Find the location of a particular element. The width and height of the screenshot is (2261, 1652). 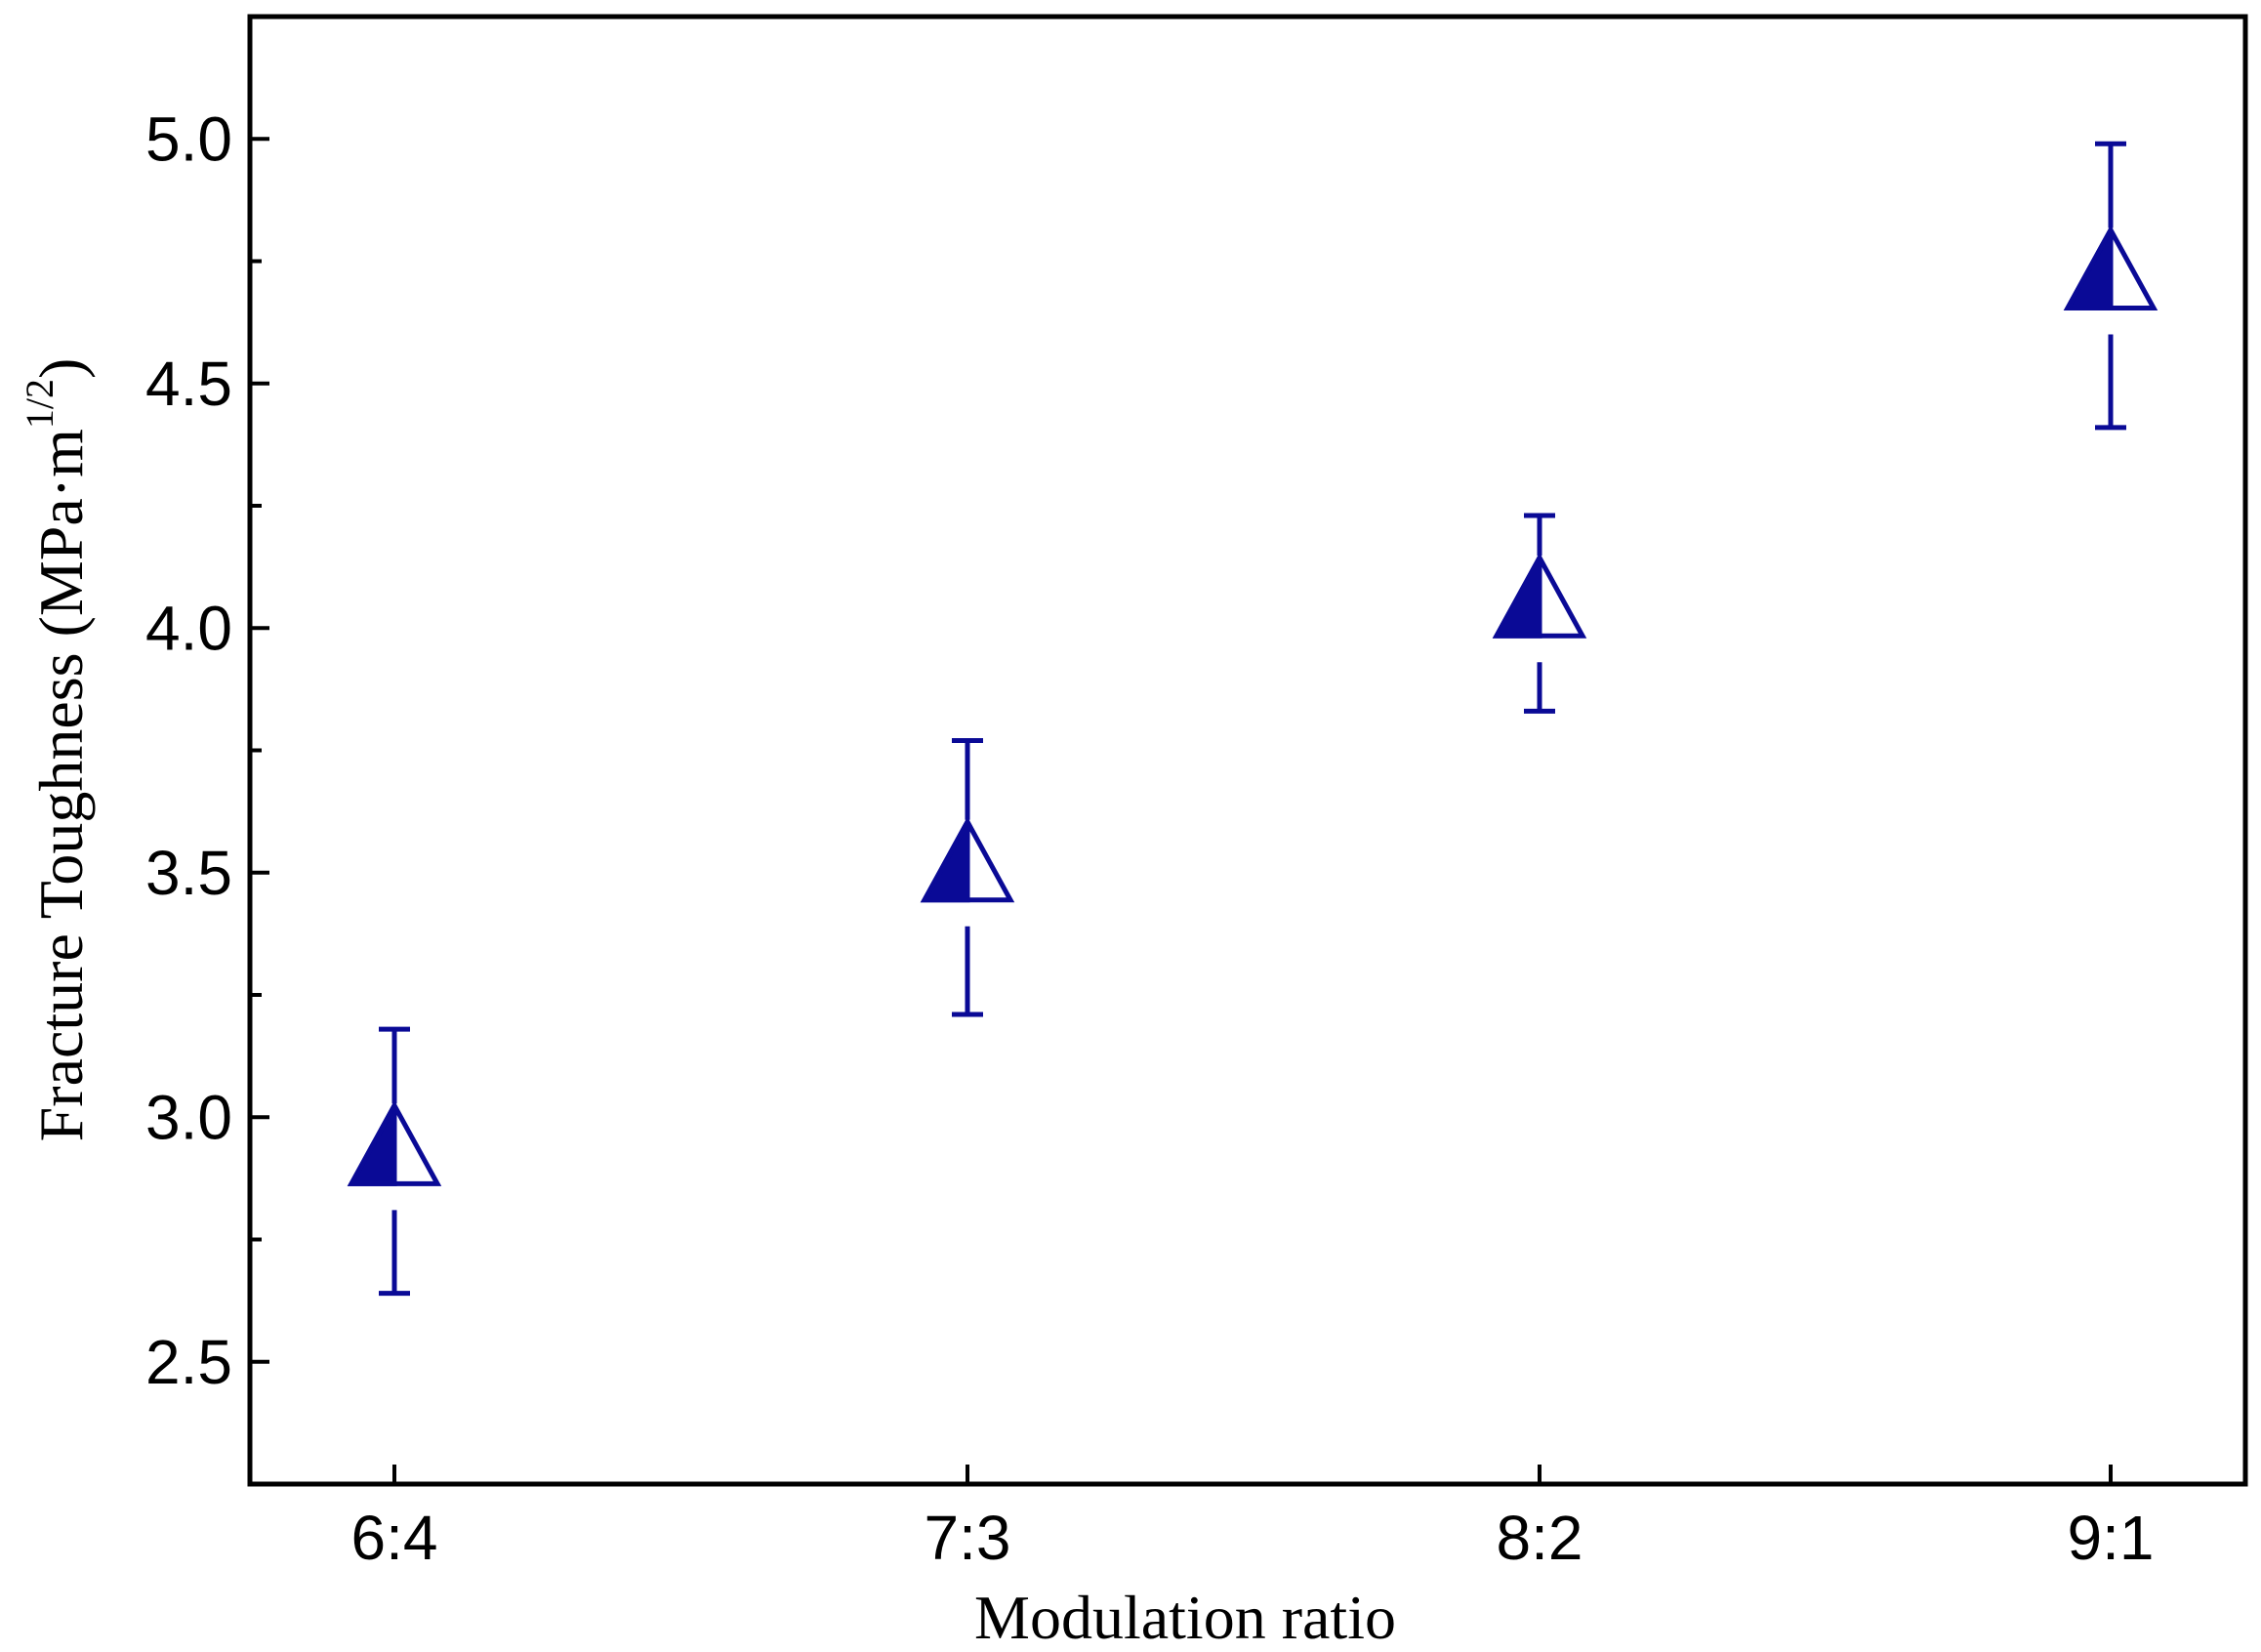

y-tick-label: 3.0 is located at coordinates (188, 1117).